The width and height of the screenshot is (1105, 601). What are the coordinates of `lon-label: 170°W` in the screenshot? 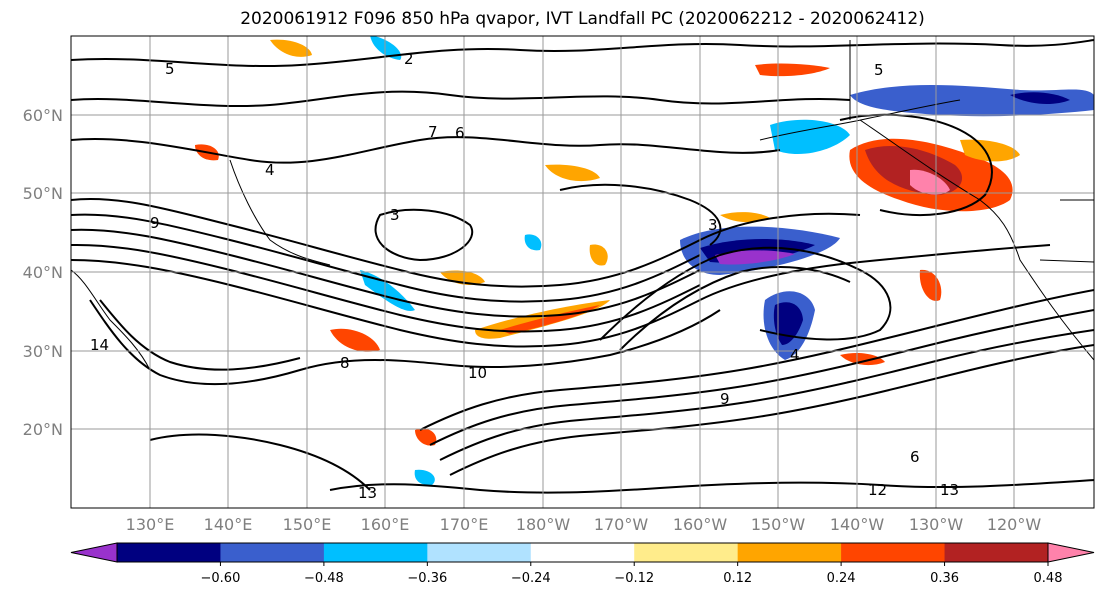 It's located at (621, 524).